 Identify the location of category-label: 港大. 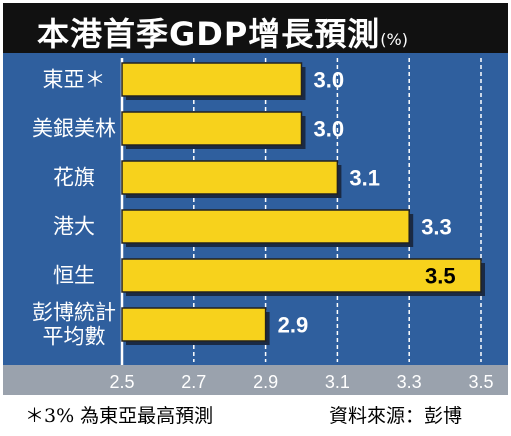
(74, 227).